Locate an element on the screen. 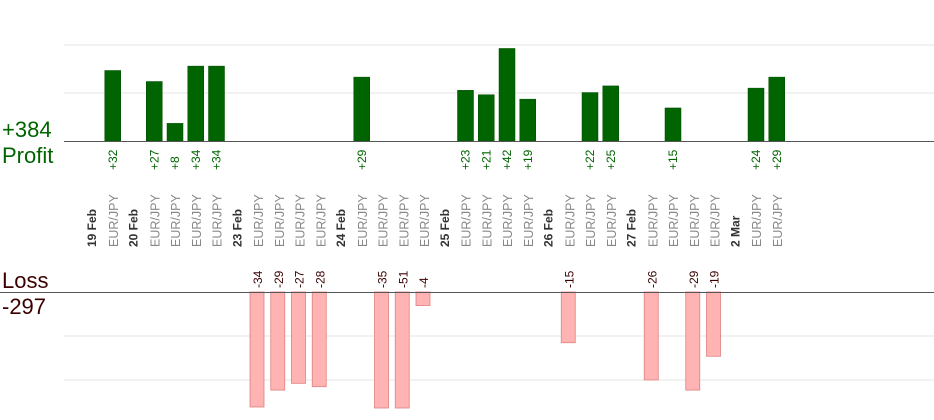 The image size is (934, 420). profit-value-label: +22 is located at coordinates (590, 159).